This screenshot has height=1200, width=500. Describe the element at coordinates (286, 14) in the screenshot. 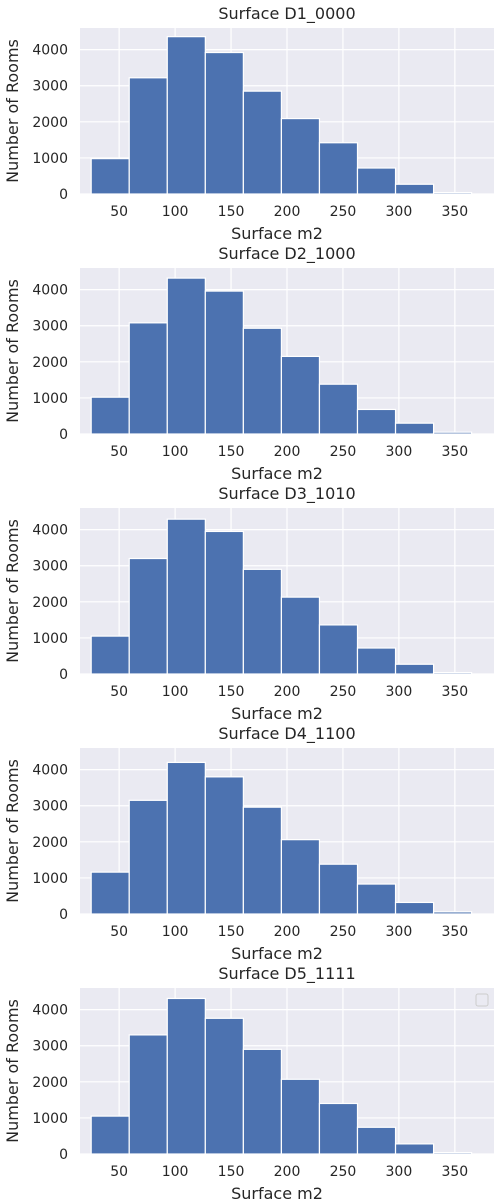

I see `chart-title: Surface D1_0000` at that location.